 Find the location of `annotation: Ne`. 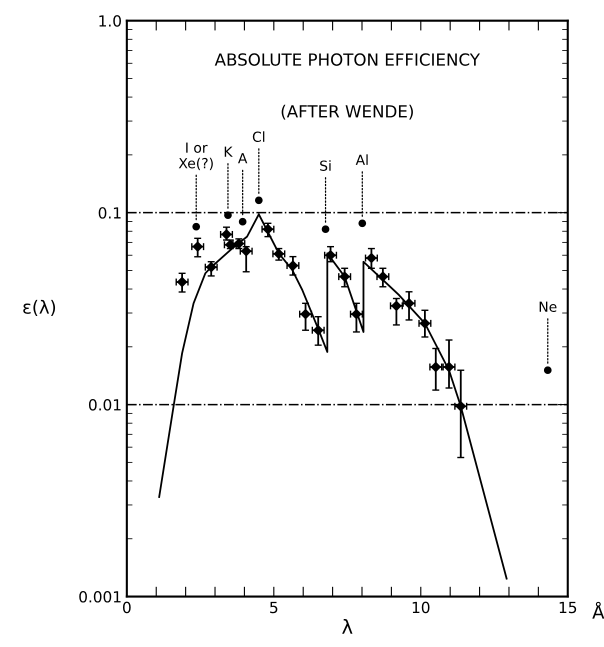

annotation: Ne is located at coordinates (548, 307).